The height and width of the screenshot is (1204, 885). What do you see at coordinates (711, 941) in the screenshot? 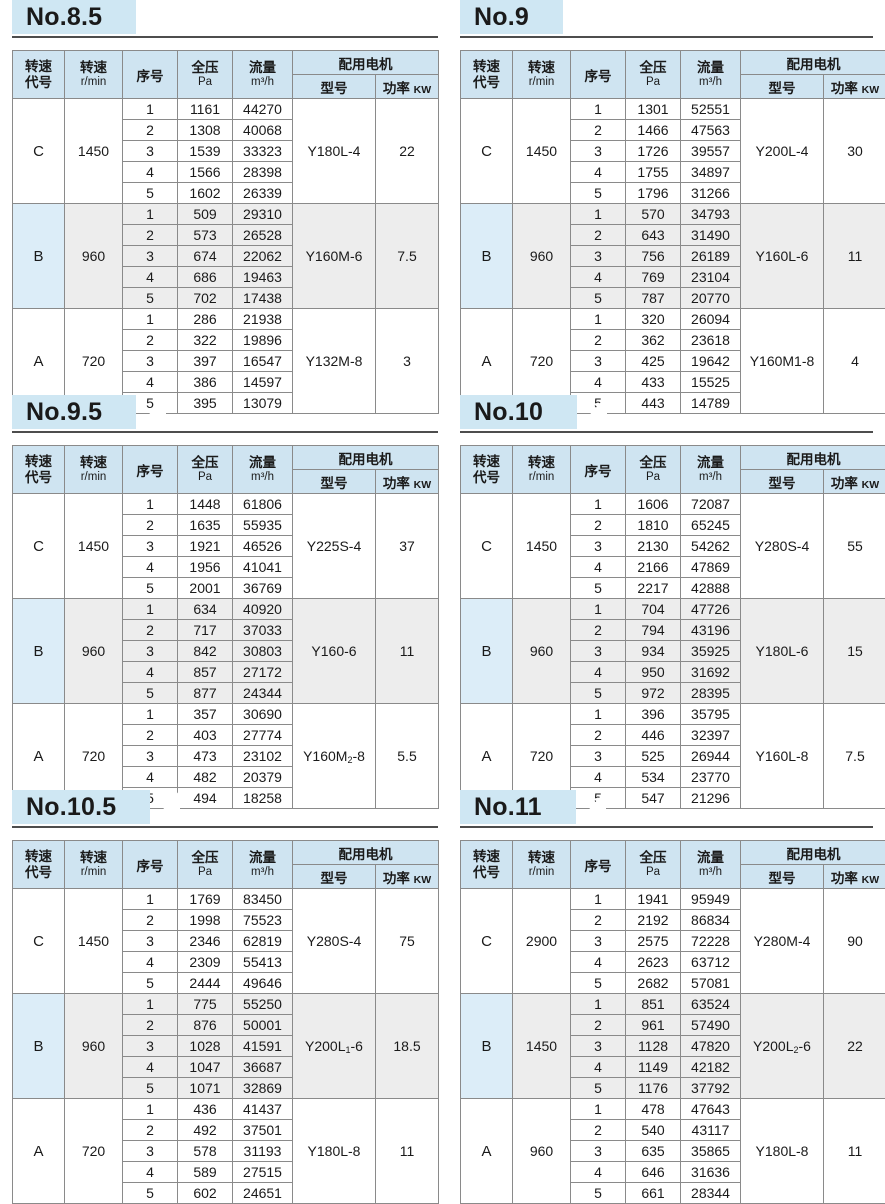
I see `cell-flow: 72228` at bounding box center [711, 941].